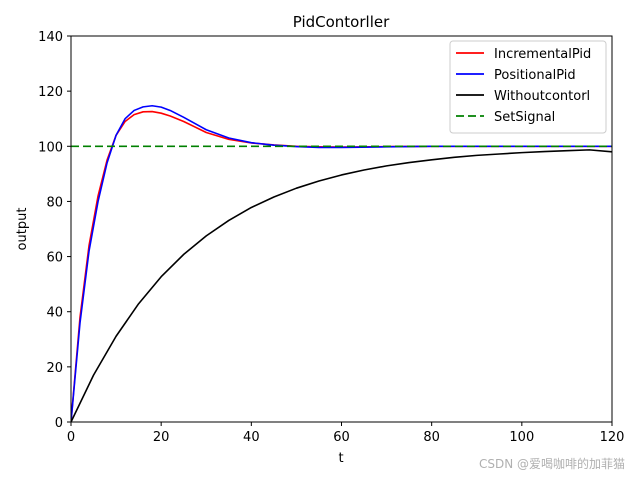 This screenshot has width=640, height=480. What do you see at coordinates (54, 258) in the screenshot?
I see `y-tick-label: 60` at bounding box center [54, 258].